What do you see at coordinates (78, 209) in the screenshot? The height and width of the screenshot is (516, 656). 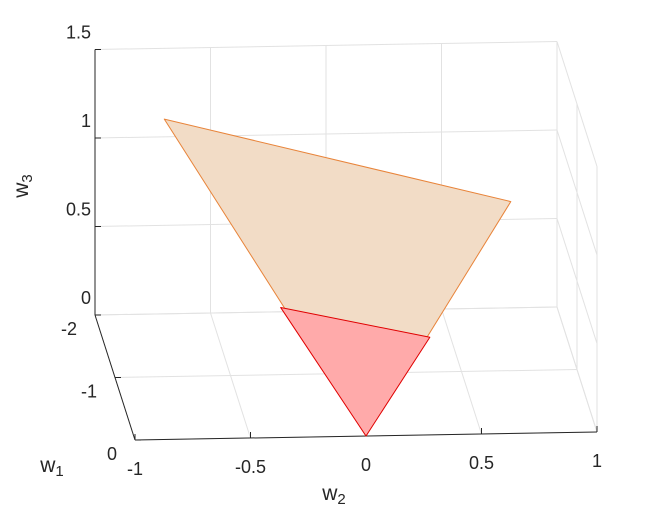 I see `z-tick-label: 0.5` at bounding box center [78, 209].